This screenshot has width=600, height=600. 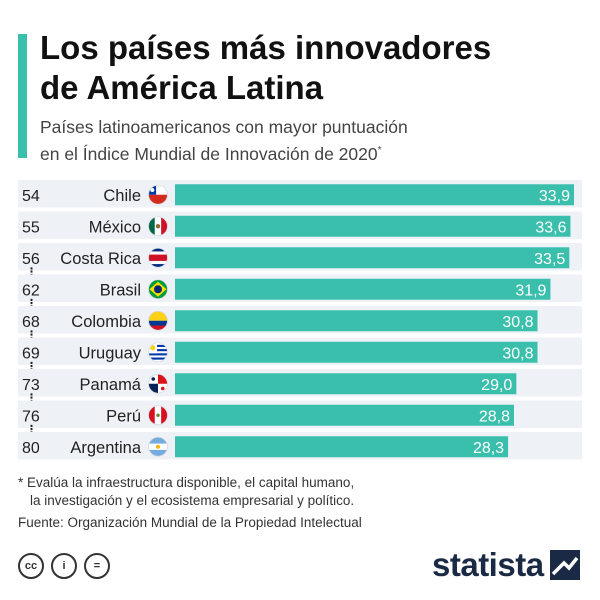 I want to click on value-label: 33,5, so click(x=549, y=259).